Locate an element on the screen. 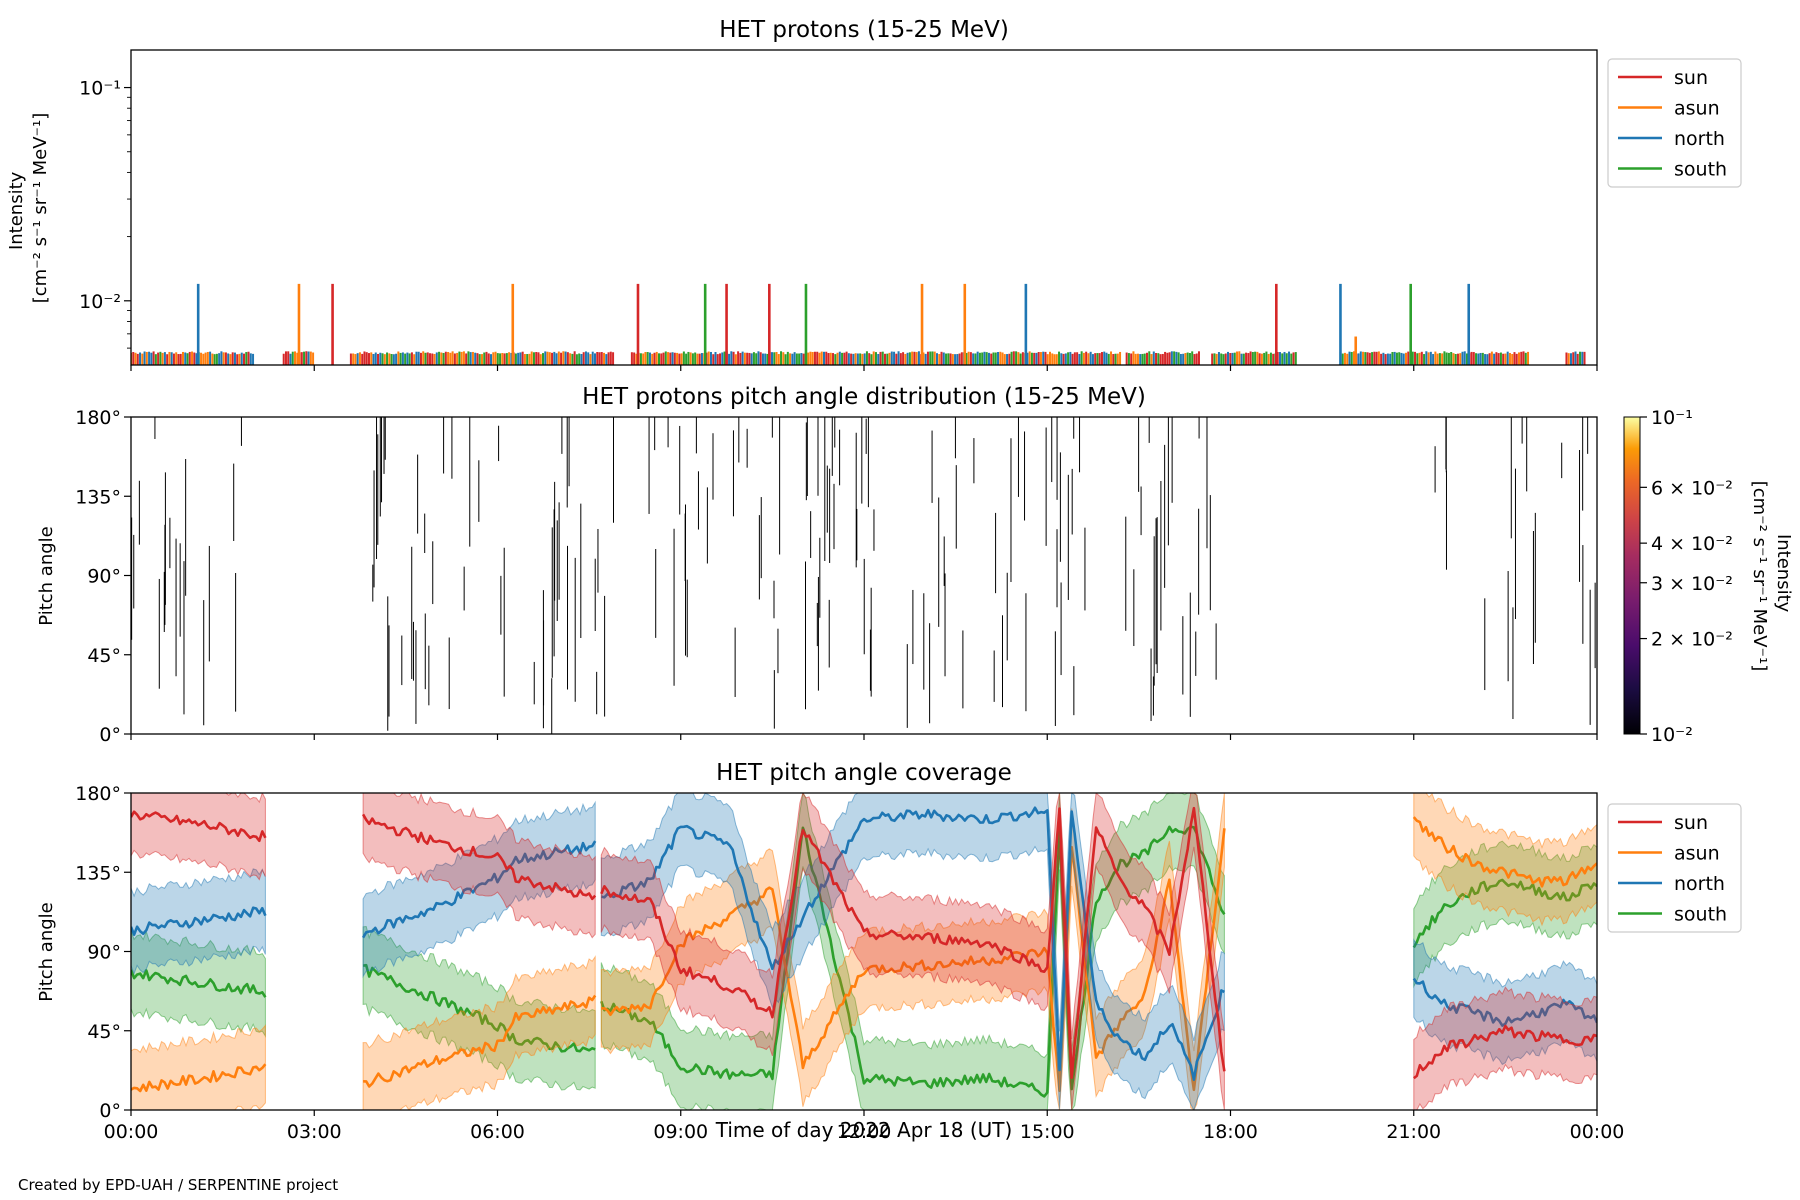 The width and height of the screenshot is (1800, 1200). x-tick-label: 18:00 is located at coordinates (1230, 1132).